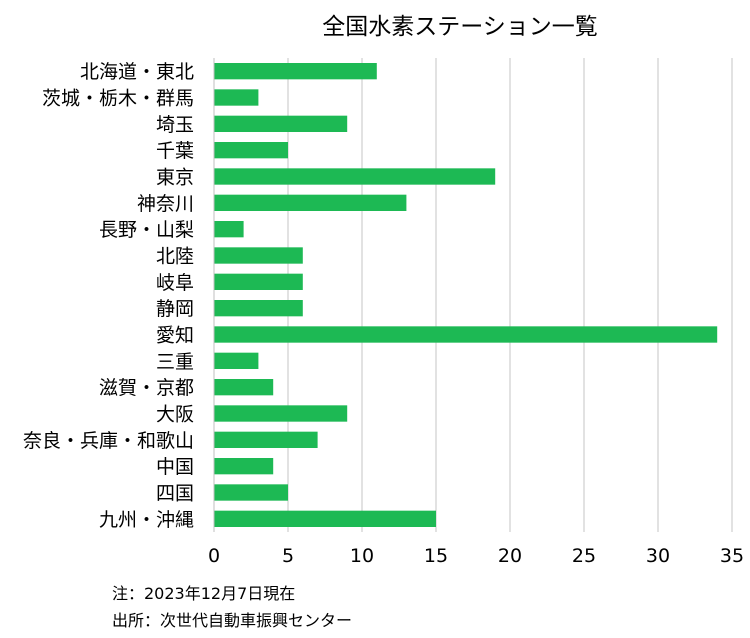  Describe the element at coordinates (584, 556) in the screenshot. I see `x-tick-label: 25` at that location.